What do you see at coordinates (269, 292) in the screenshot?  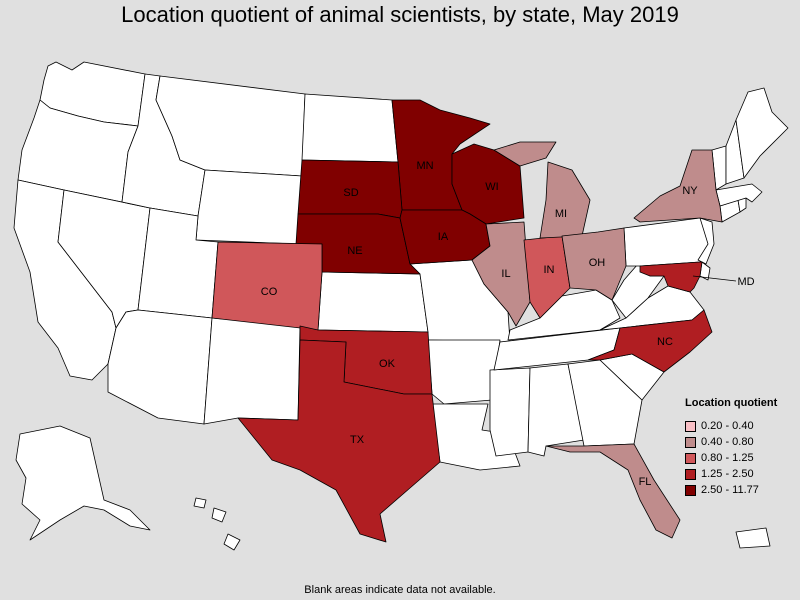 I see `label-co: CO` at bounding box center [269, 292].